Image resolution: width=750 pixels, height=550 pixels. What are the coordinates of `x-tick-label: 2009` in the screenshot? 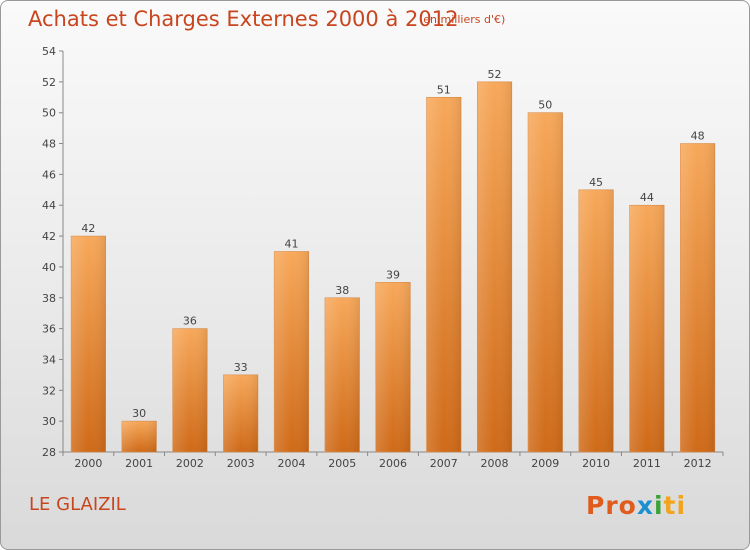 It's located at (545, 463).